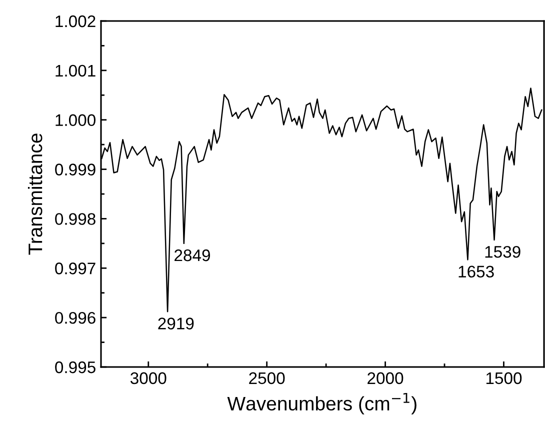  Describe the element at coordinates (75, 170) in the screenshot. I see `y-tick-label: 0.999` at that location.